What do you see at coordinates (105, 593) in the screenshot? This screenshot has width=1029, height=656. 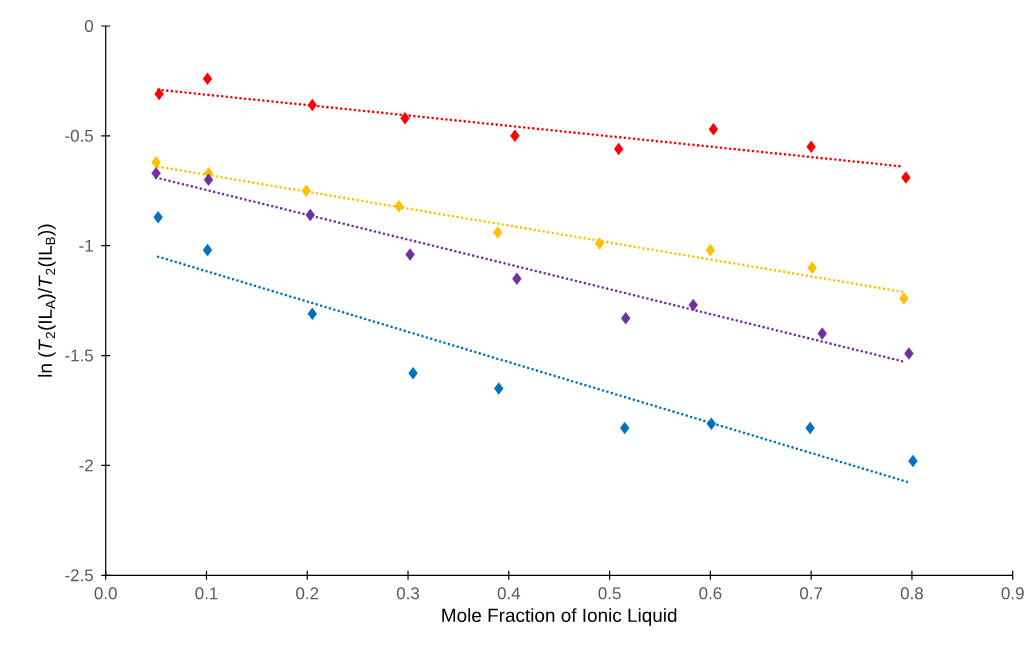 I see `x-tick-label: 0.0` at bounding box center [105, 593].